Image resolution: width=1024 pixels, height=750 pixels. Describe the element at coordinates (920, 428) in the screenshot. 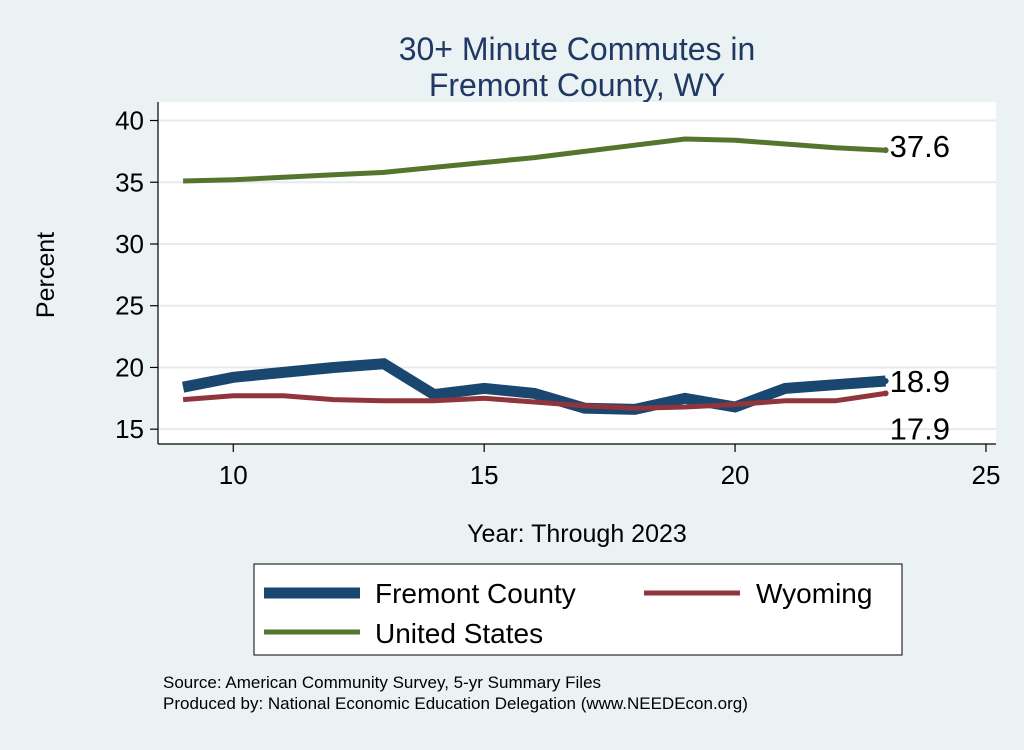

I see `end-label-wyoming: 17.9` at that location.